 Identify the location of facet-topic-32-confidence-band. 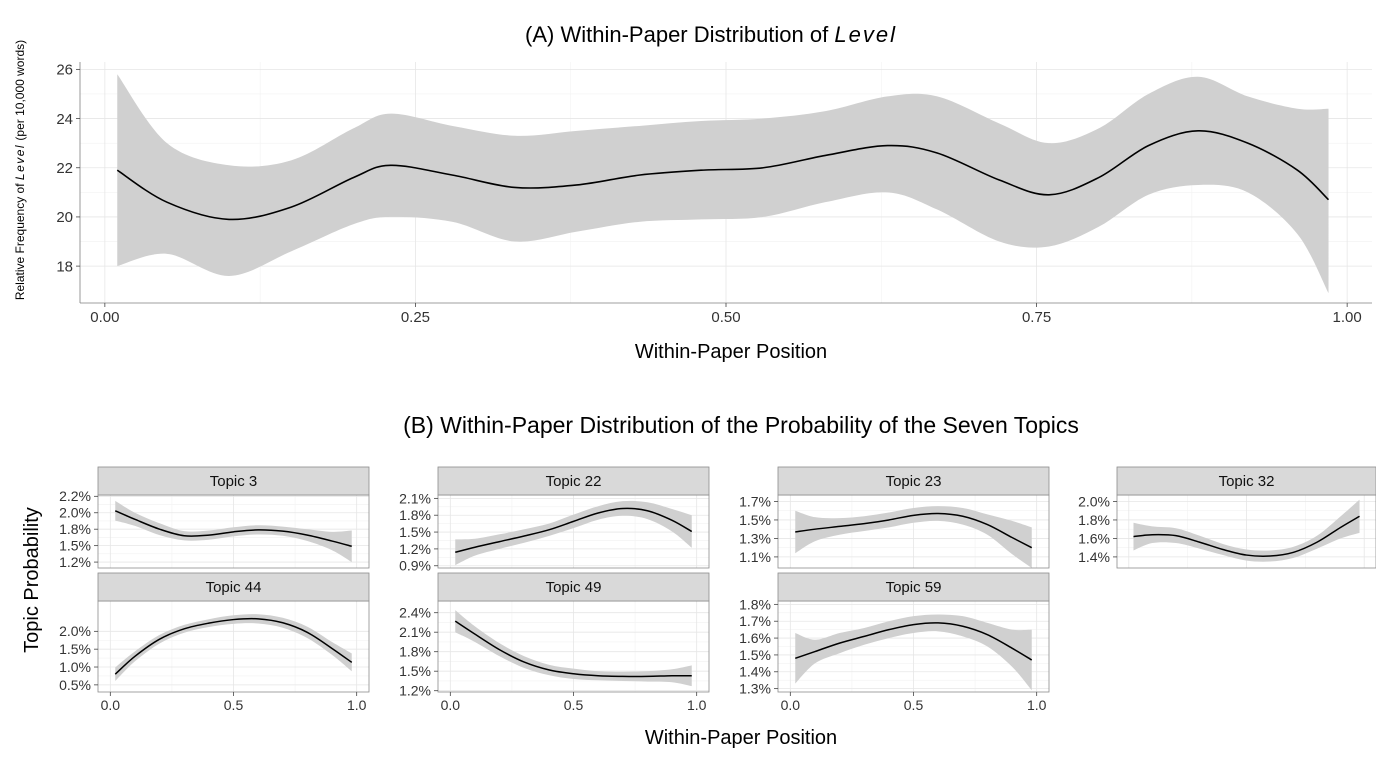
(1246, 530).